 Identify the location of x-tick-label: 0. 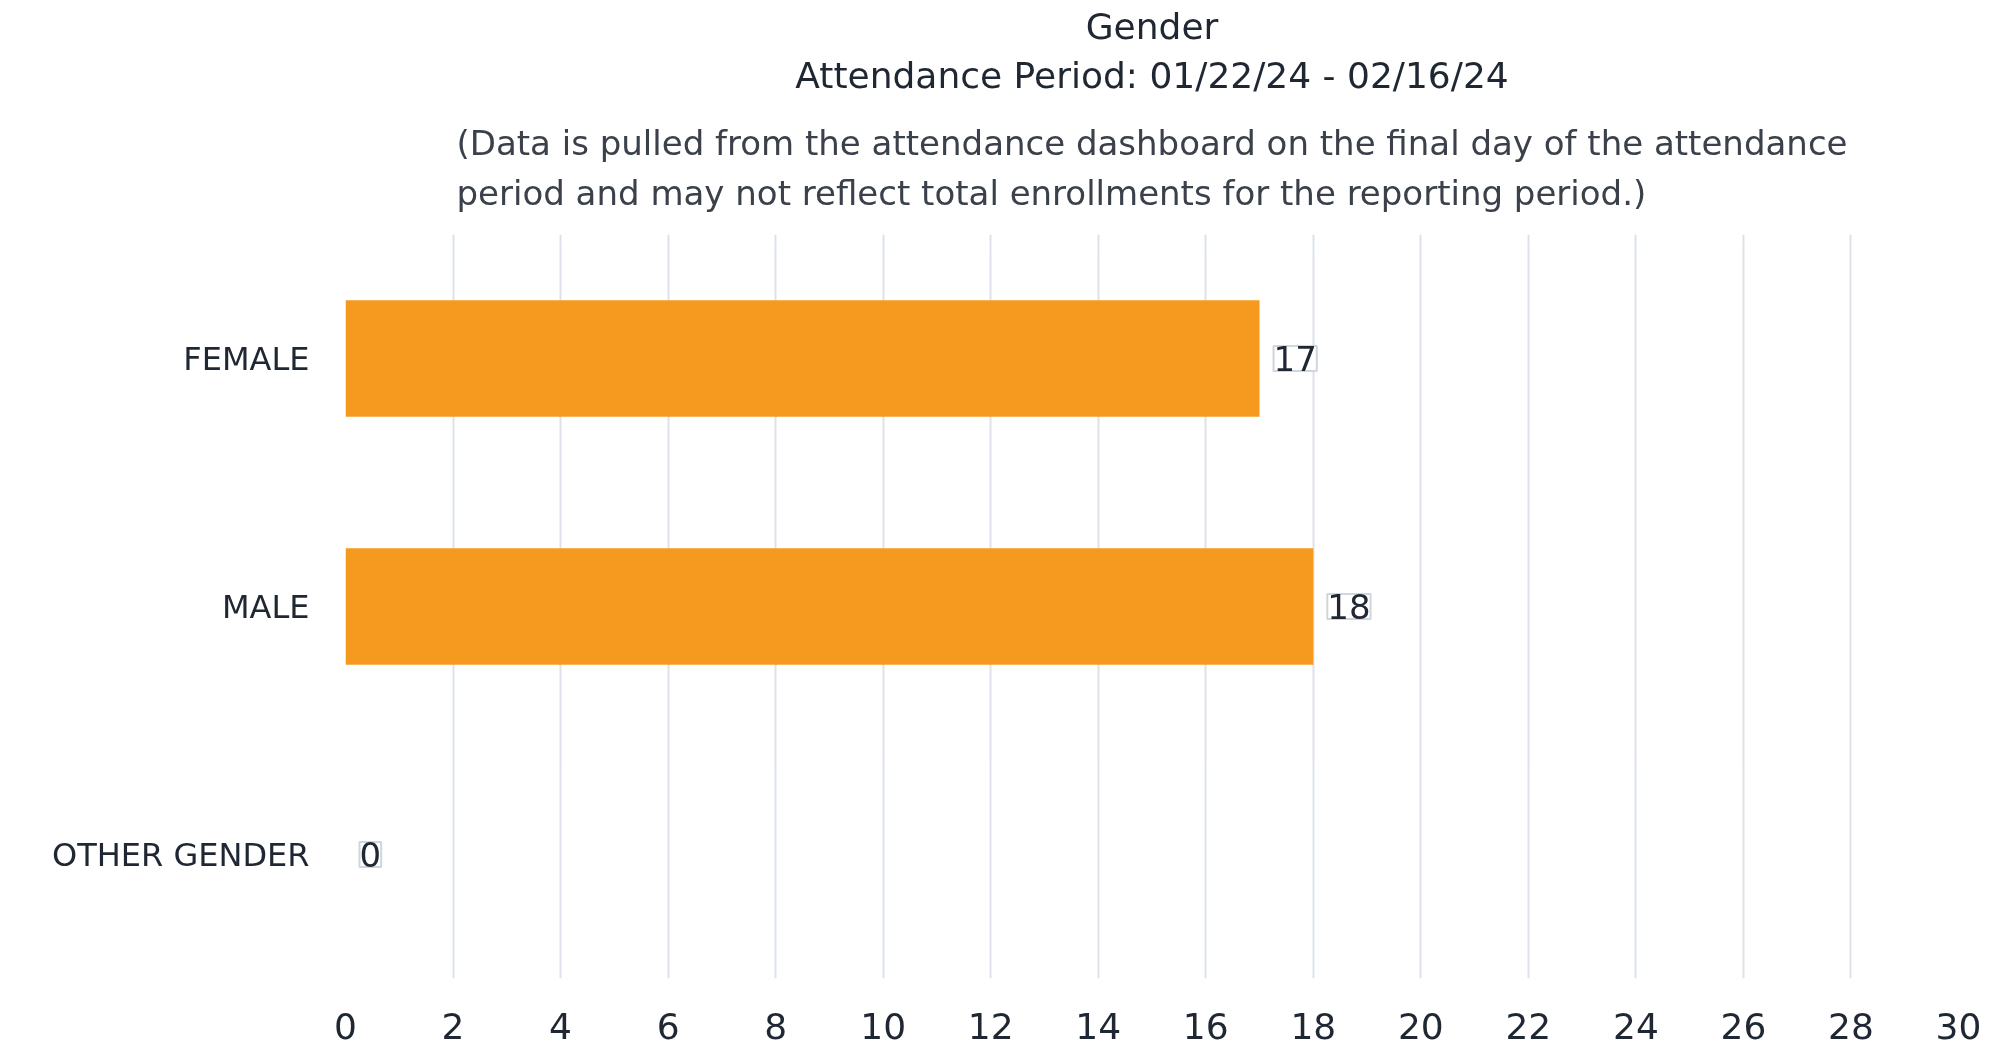
(345, 1026).